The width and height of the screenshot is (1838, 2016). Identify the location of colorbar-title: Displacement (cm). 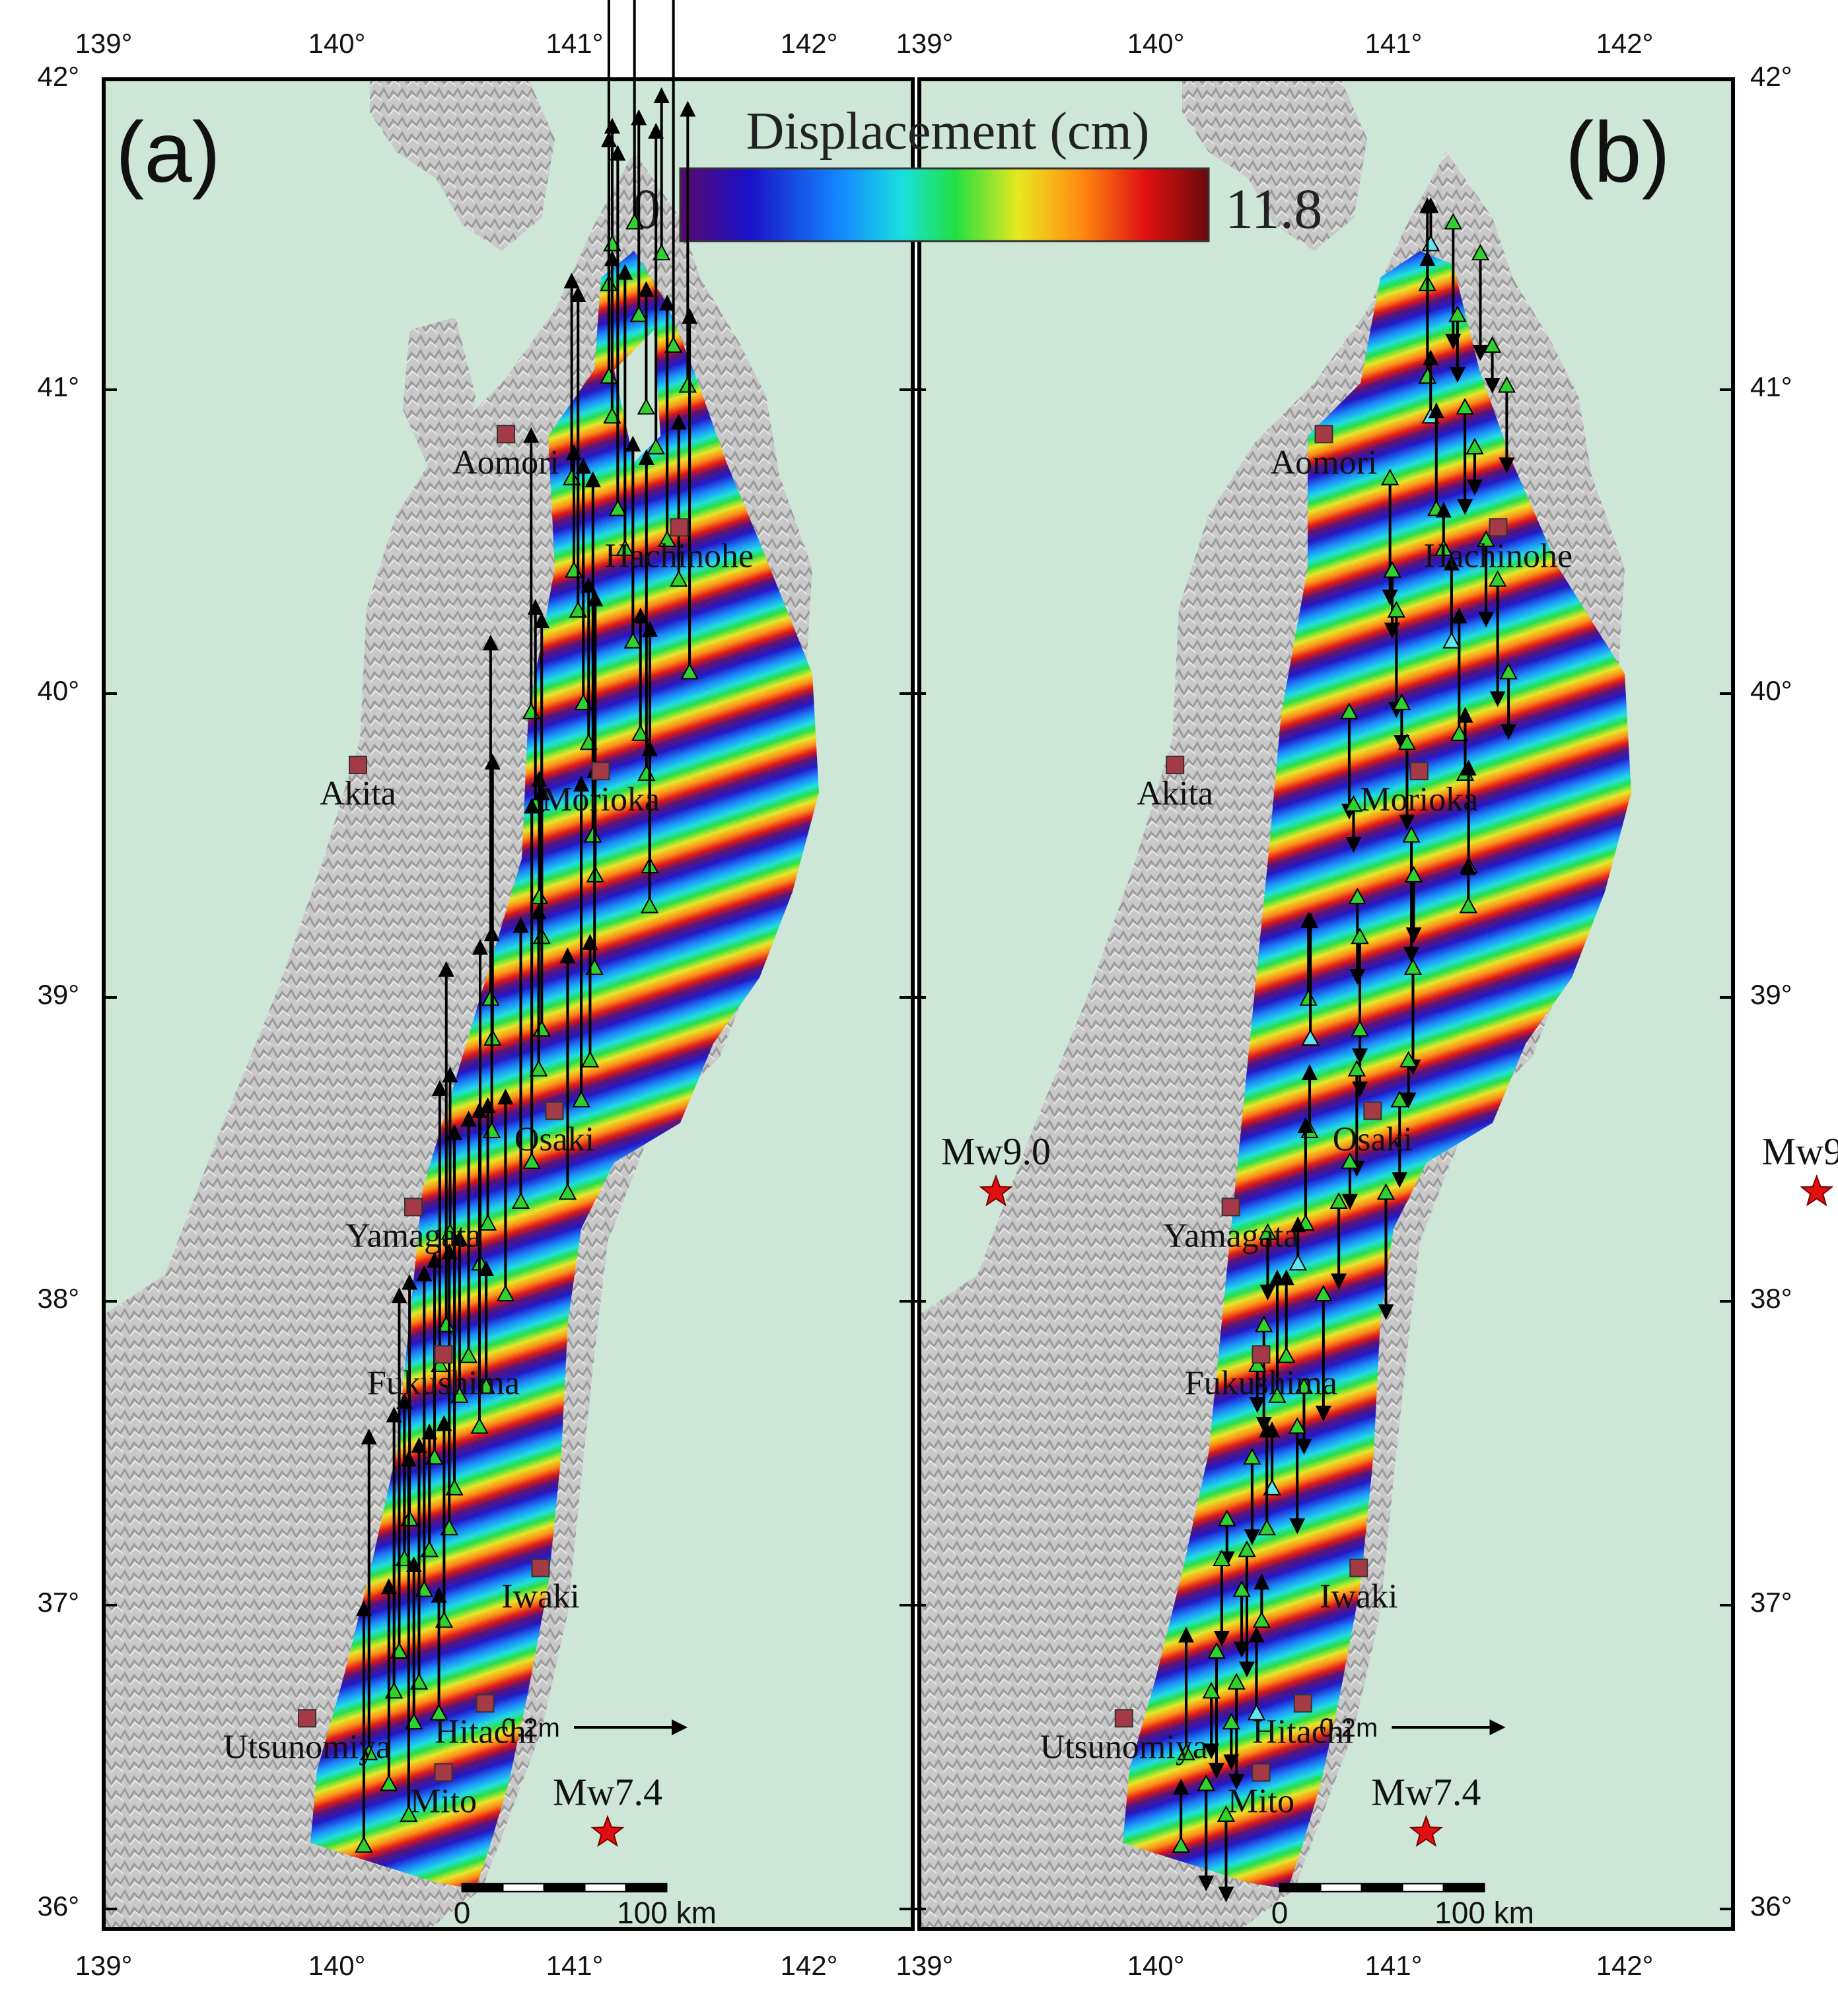
(948, 131).